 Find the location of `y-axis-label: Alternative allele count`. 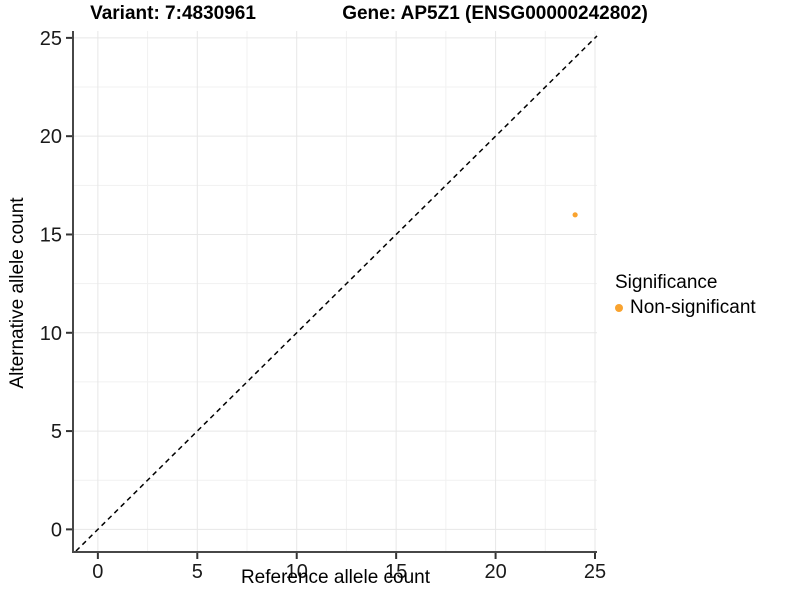

y-axis-label: Alternative allele count is located at coordinates (17, 293).